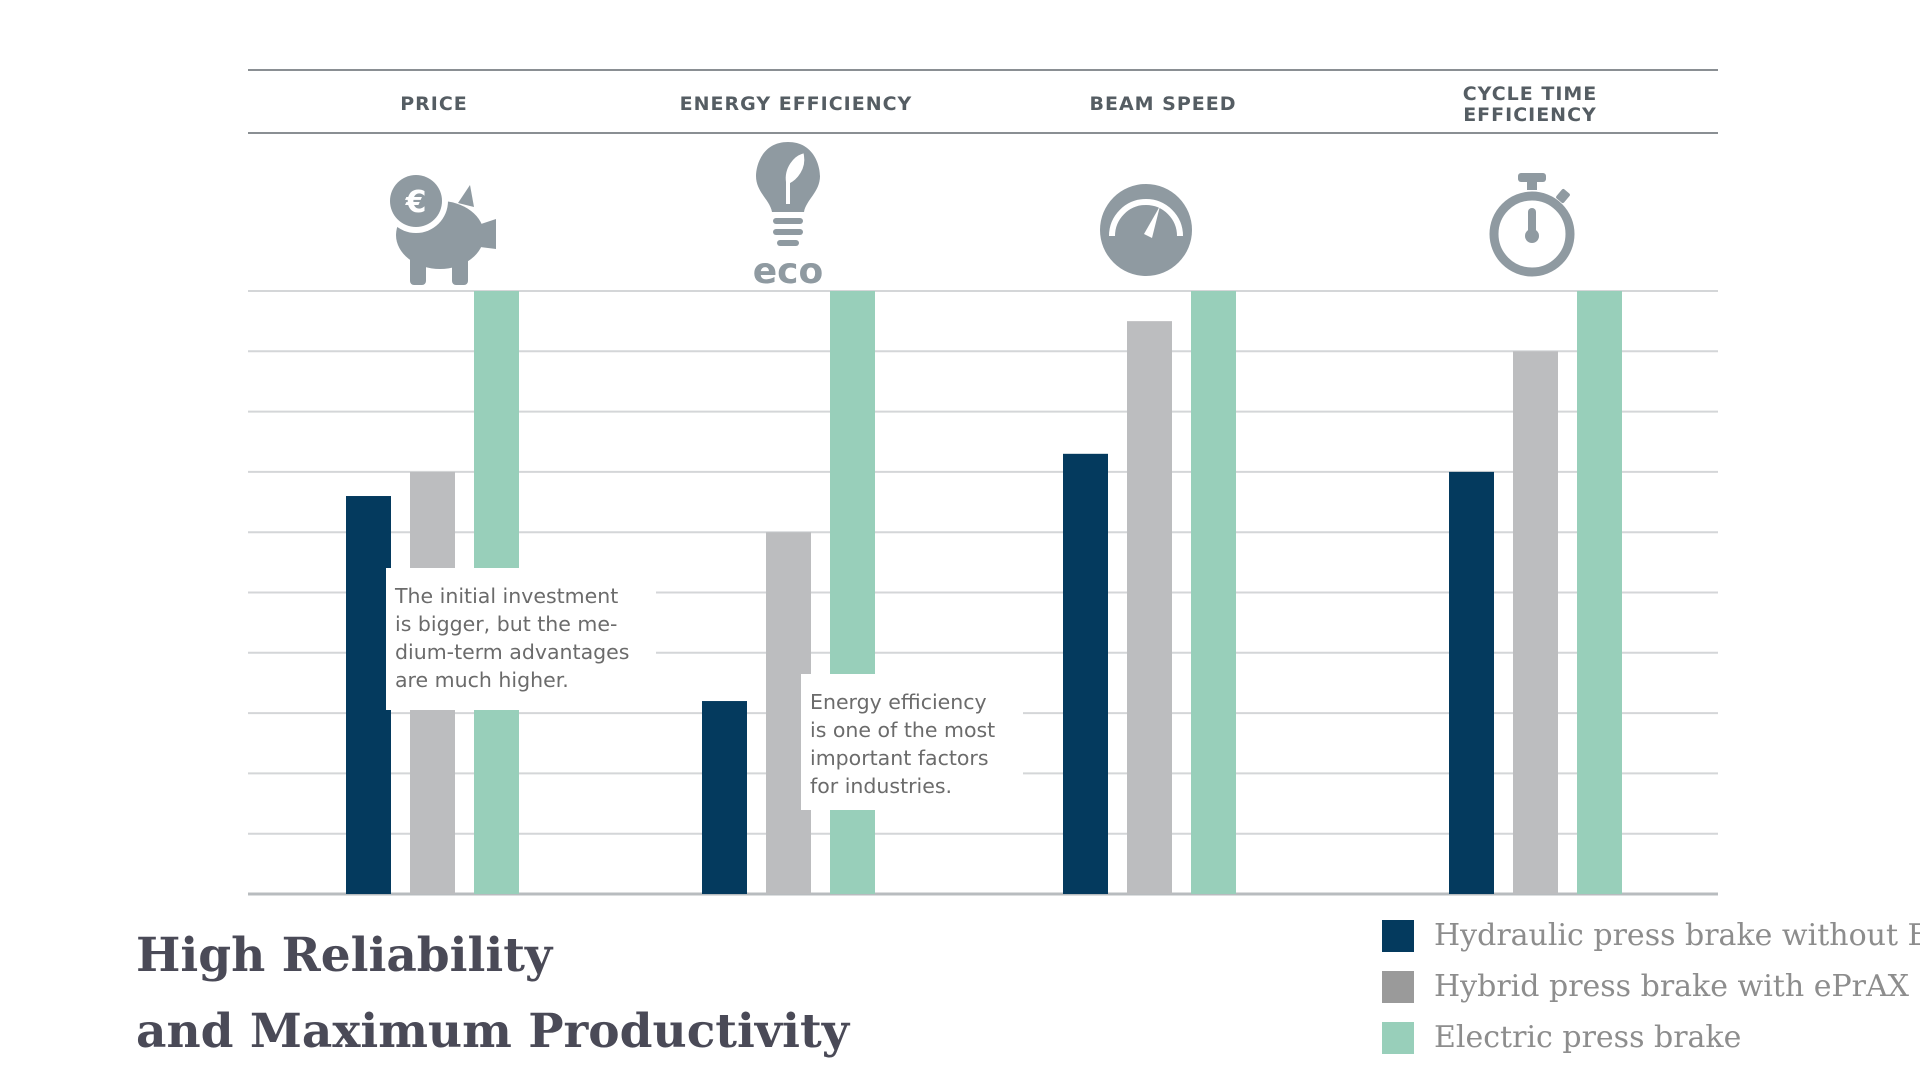 Image resolution: width=1920 pixels, height=1080 pixels. What do you see at coordinates (416, 202) in the screenshot?
I see `euro-symbol: €` at bounding box center [416, 202].